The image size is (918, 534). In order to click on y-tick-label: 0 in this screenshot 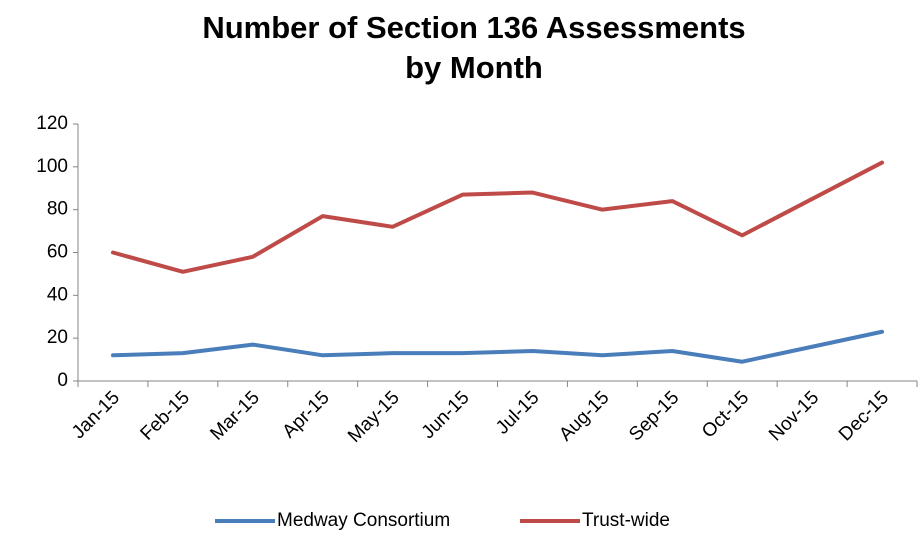, I will do `click(62, 380)`.